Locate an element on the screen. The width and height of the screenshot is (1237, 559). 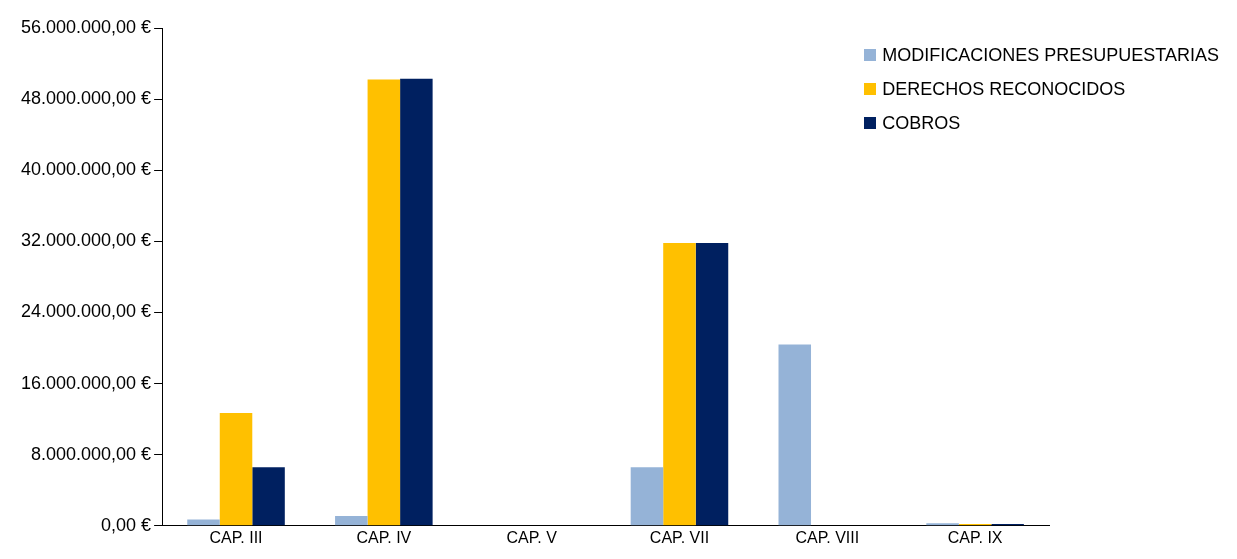
x-tick-label: CAP. VIII is located at coordinates (827, 537).